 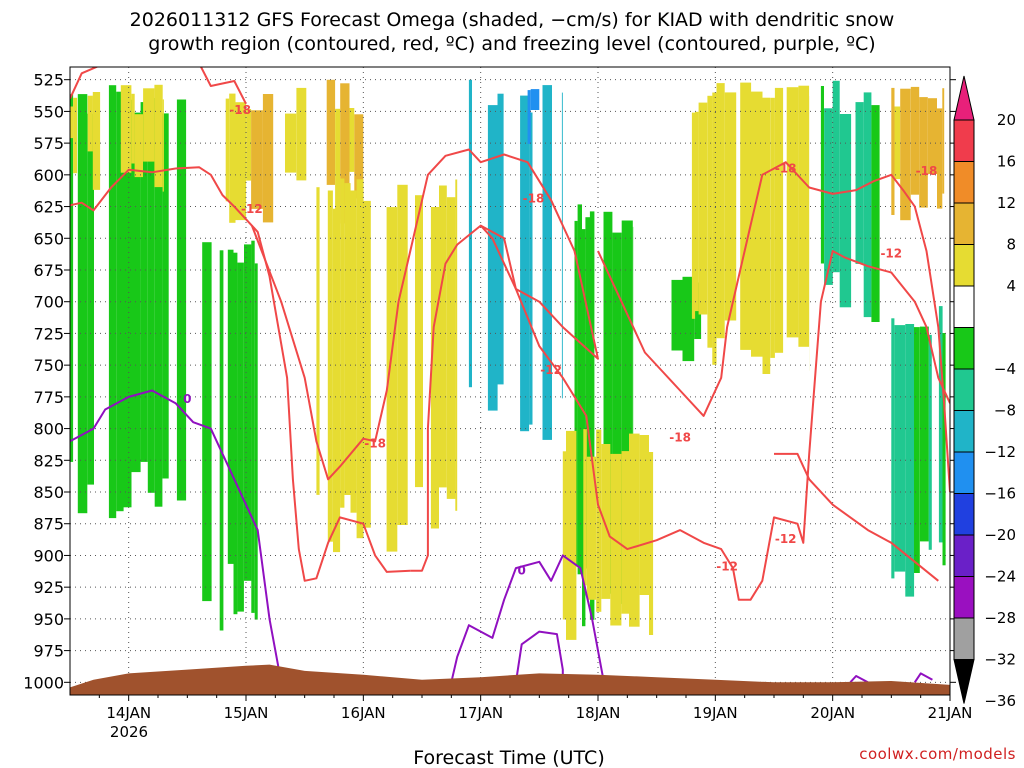 What do you see at coordinates (984, 392) in the screenshot?
I see `colorbar: 20 16 12 8 4 −4 −8 −12 −16 −20 −24 −28 −32 −36` at bounding box center [984, 392].